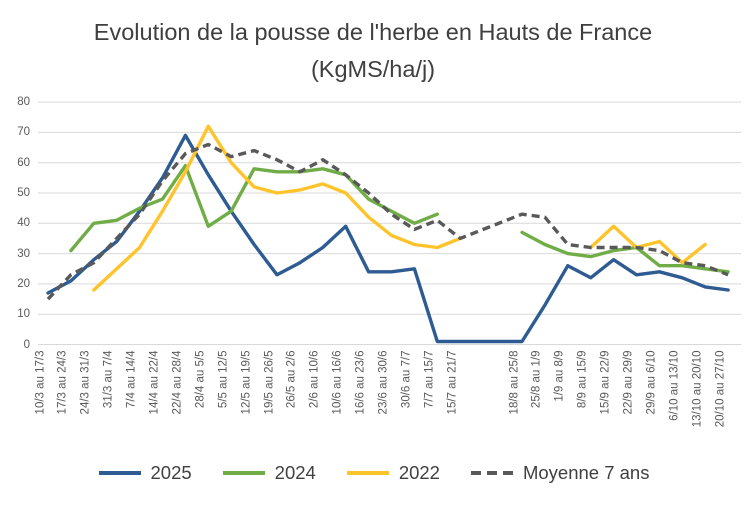 Image resolution: width=747 pixels, height=508 pixels. I want to click on x-axis-label: 2/6 au 10/6, so click(314, 379).